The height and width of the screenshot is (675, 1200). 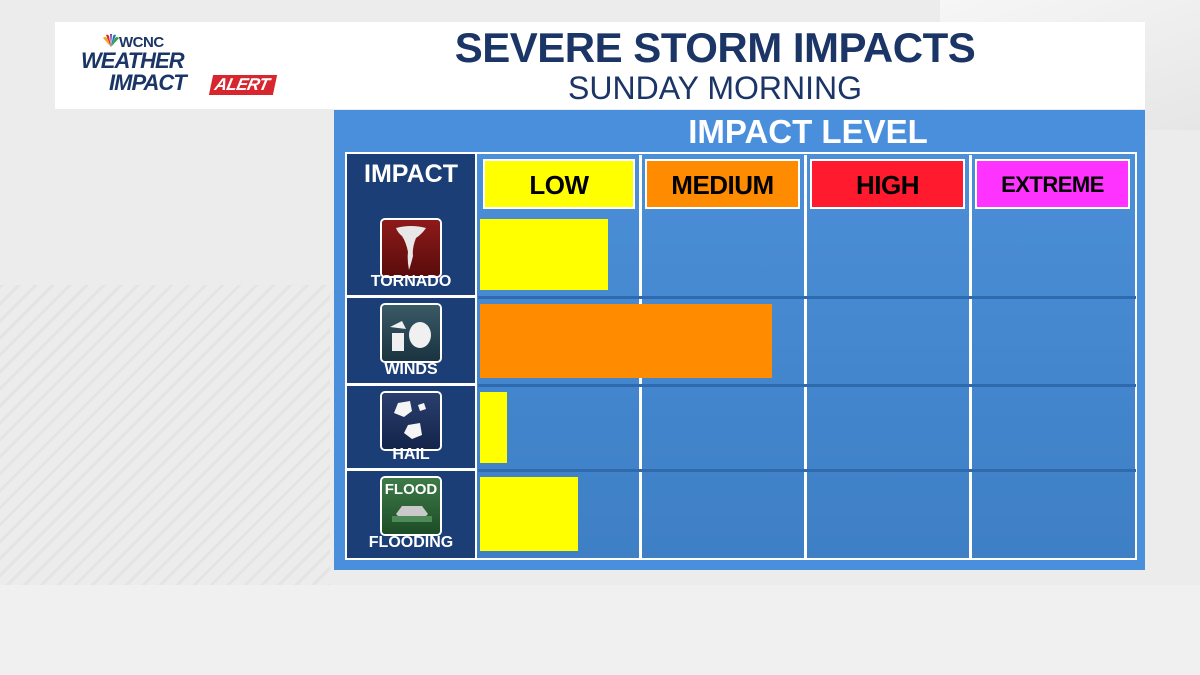 What do you see at coordinates (529, 514) in the screenshot?
I see `bar-flooding` at bounding box center [529, 514].